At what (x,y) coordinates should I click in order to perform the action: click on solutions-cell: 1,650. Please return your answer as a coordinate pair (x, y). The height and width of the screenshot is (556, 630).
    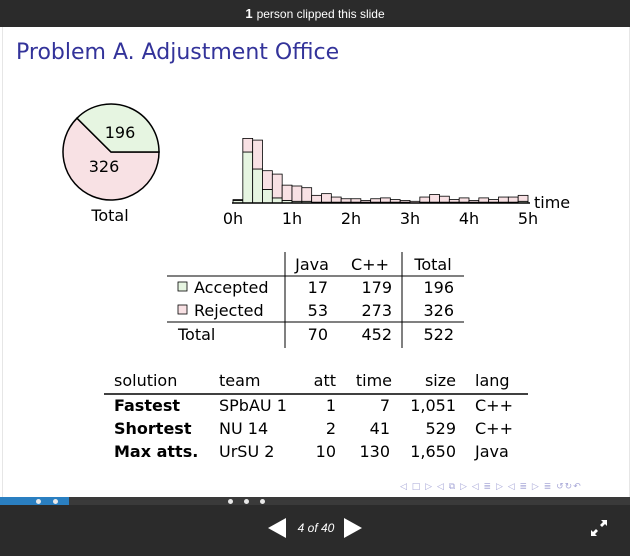
    Looking at the image, I should click on (433, 451).